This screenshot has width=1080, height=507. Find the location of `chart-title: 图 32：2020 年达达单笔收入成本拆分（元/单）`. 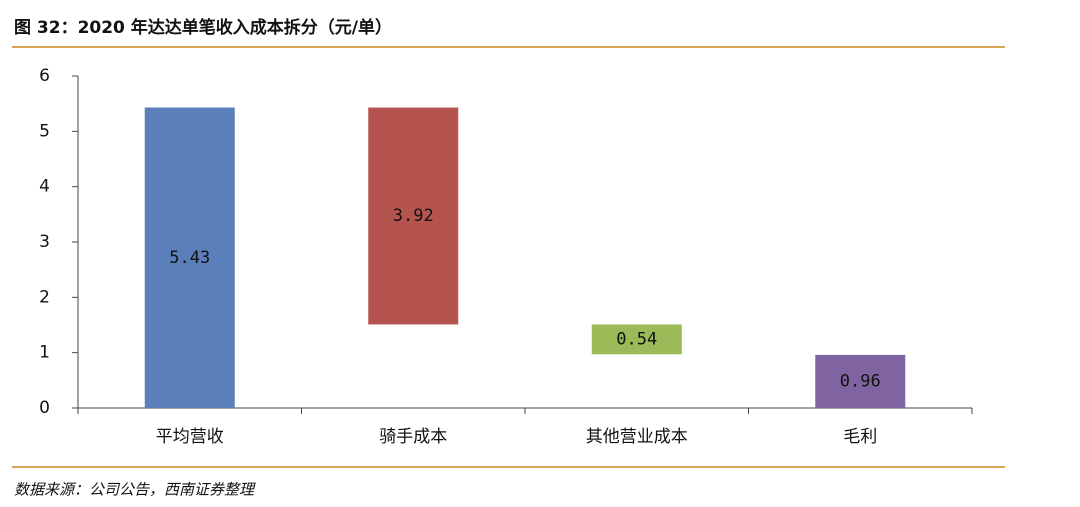

chart-title: 图 32：2020 年达达单笔收入成本拆分（元/单） is located at coordinates (203, 27).